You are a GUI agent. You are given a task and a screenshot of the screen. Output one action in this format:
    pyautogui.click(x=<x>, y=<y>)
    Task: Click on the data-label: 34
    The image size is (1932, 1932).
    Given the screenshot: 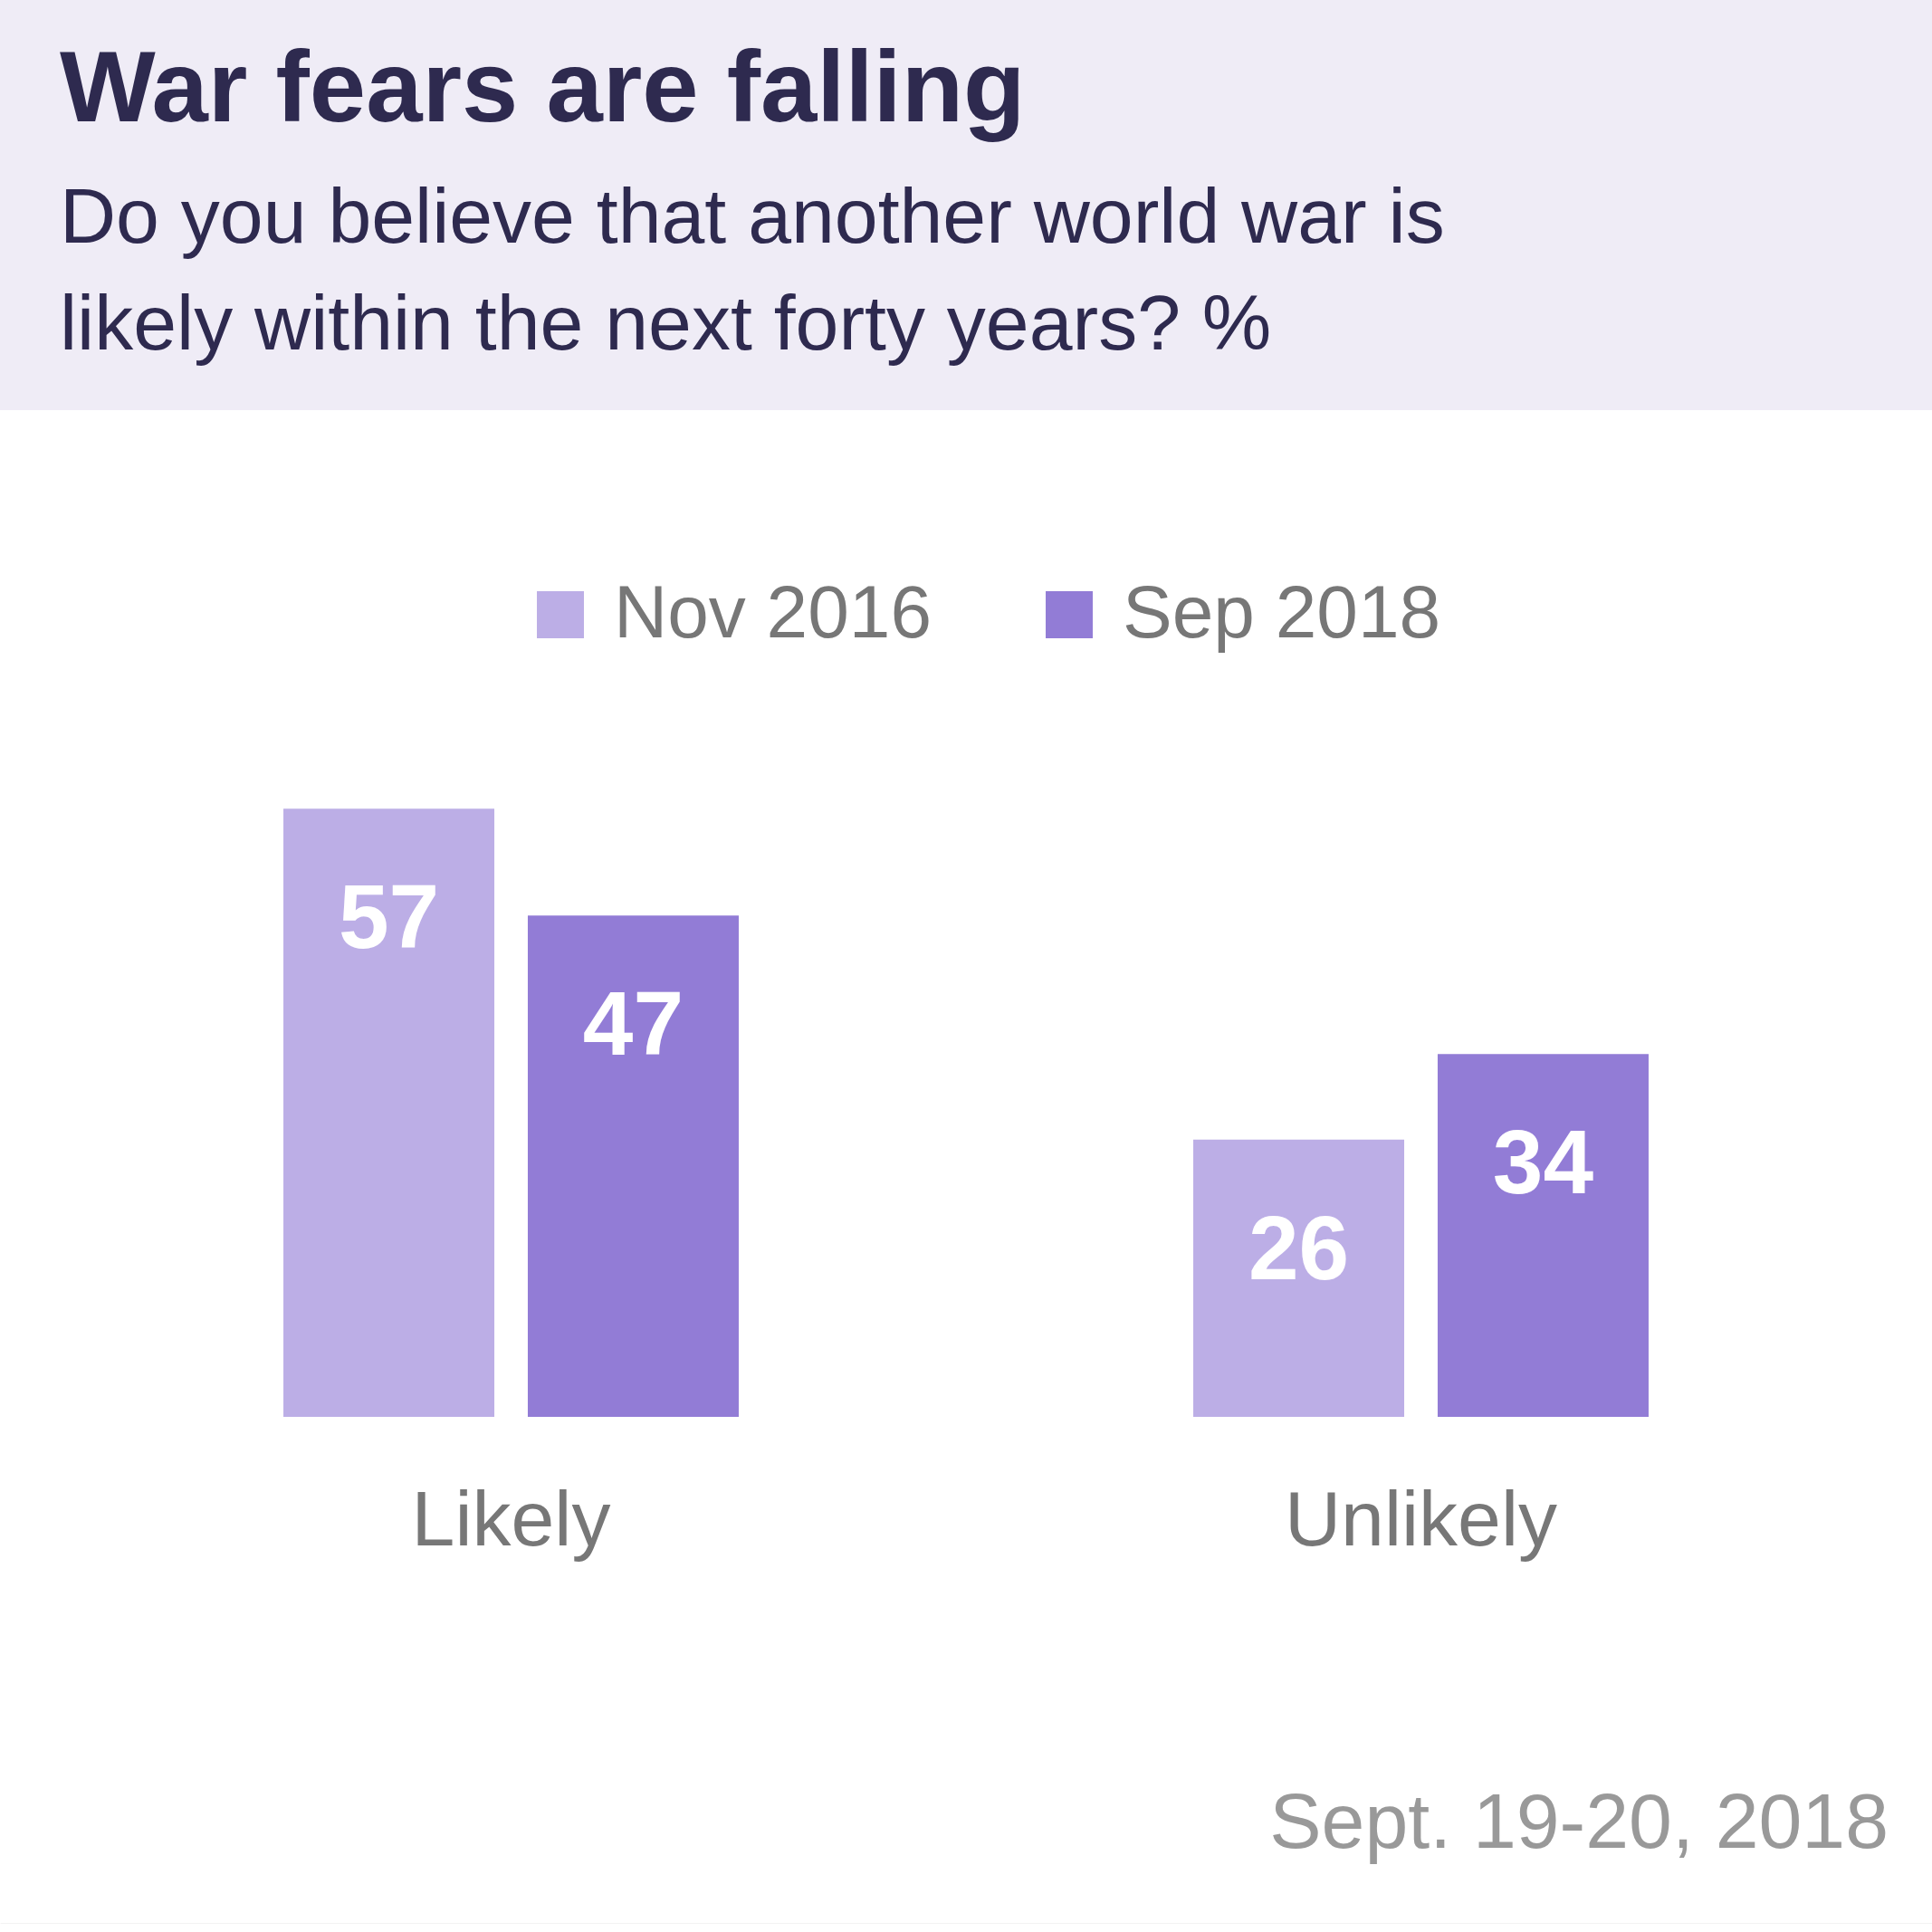 What is the action you would take?
    pyautogui.click(x=1543, y=1162)
    